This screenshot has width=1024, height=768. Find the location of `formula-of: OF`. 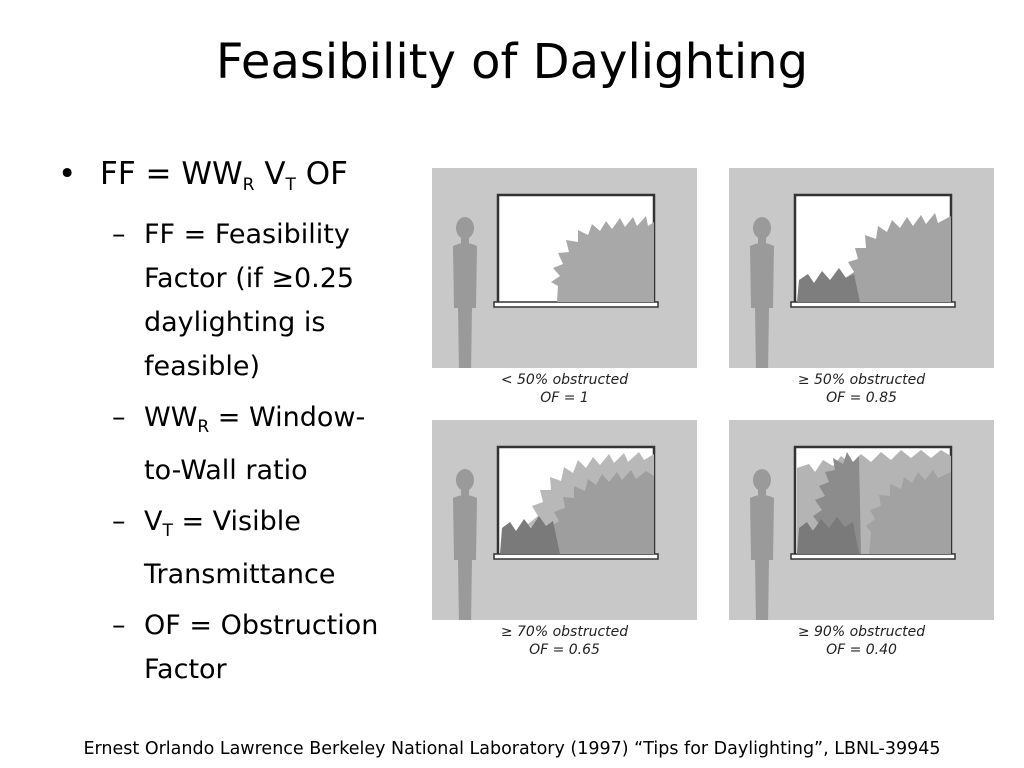

formula-of: OF is located at coordinates (322, 174).